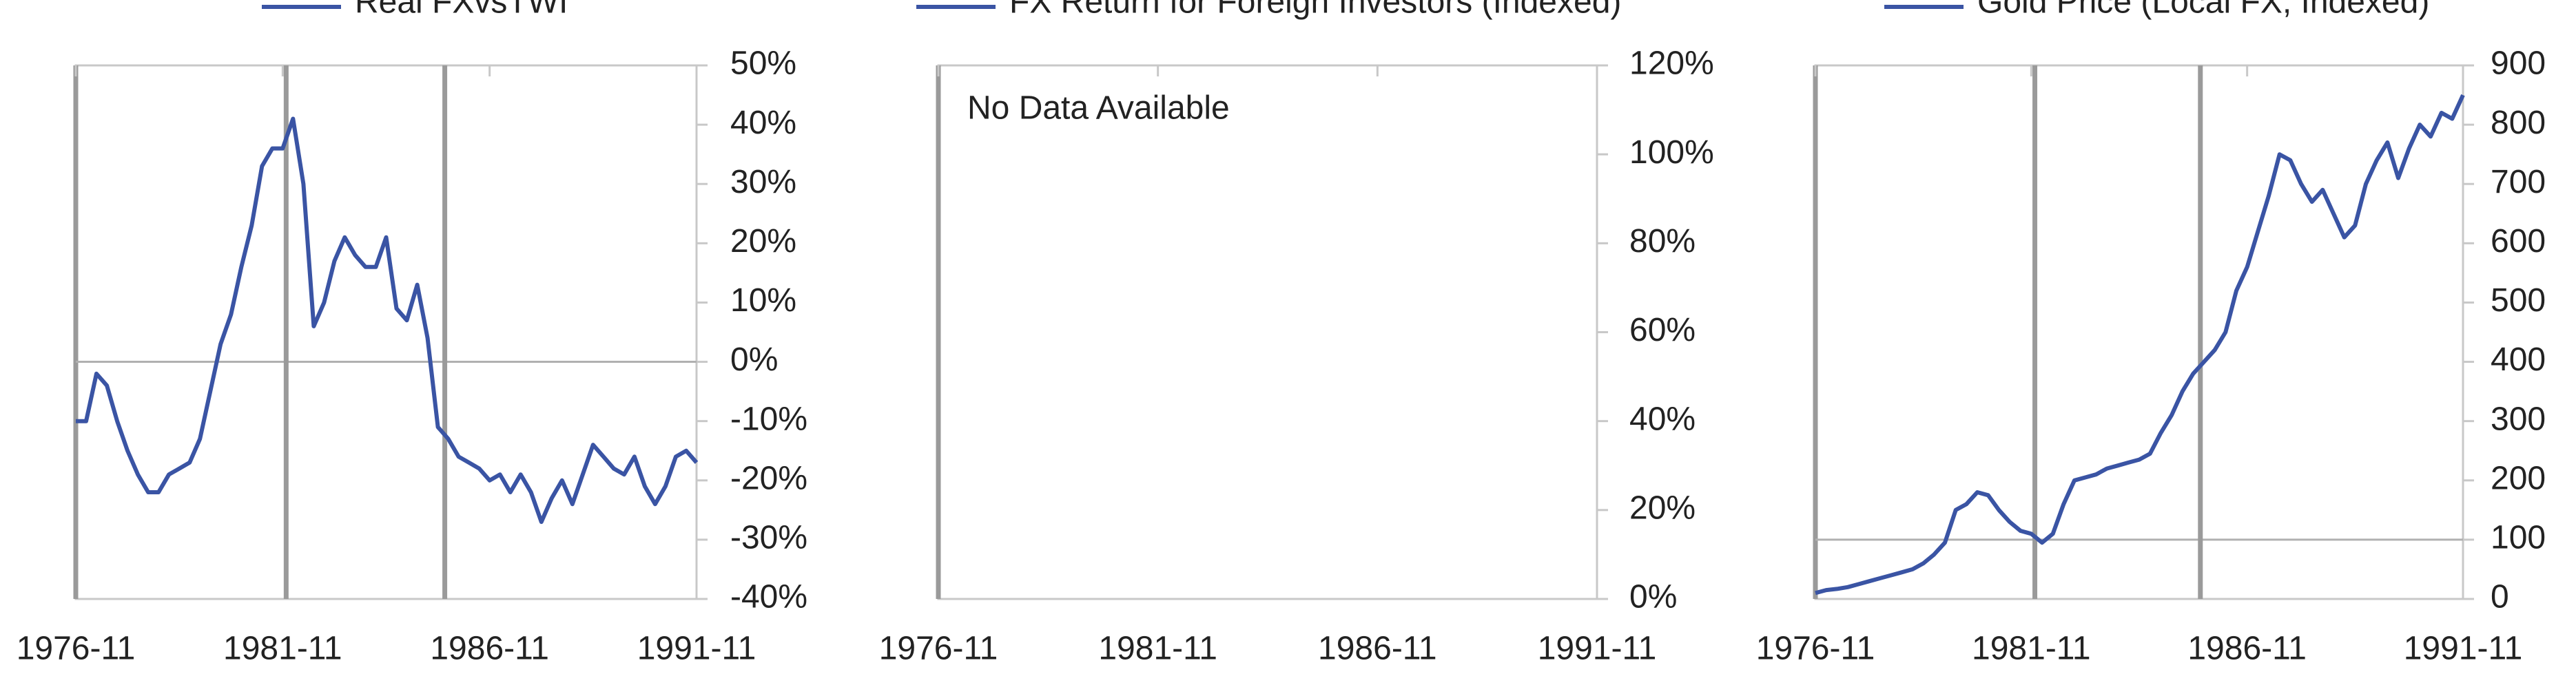 This screenshot has width=2576, height=674. Describe the element at coordinates (2518, 419) in the screenshot. I see `y-tick-label: 300` at that location.